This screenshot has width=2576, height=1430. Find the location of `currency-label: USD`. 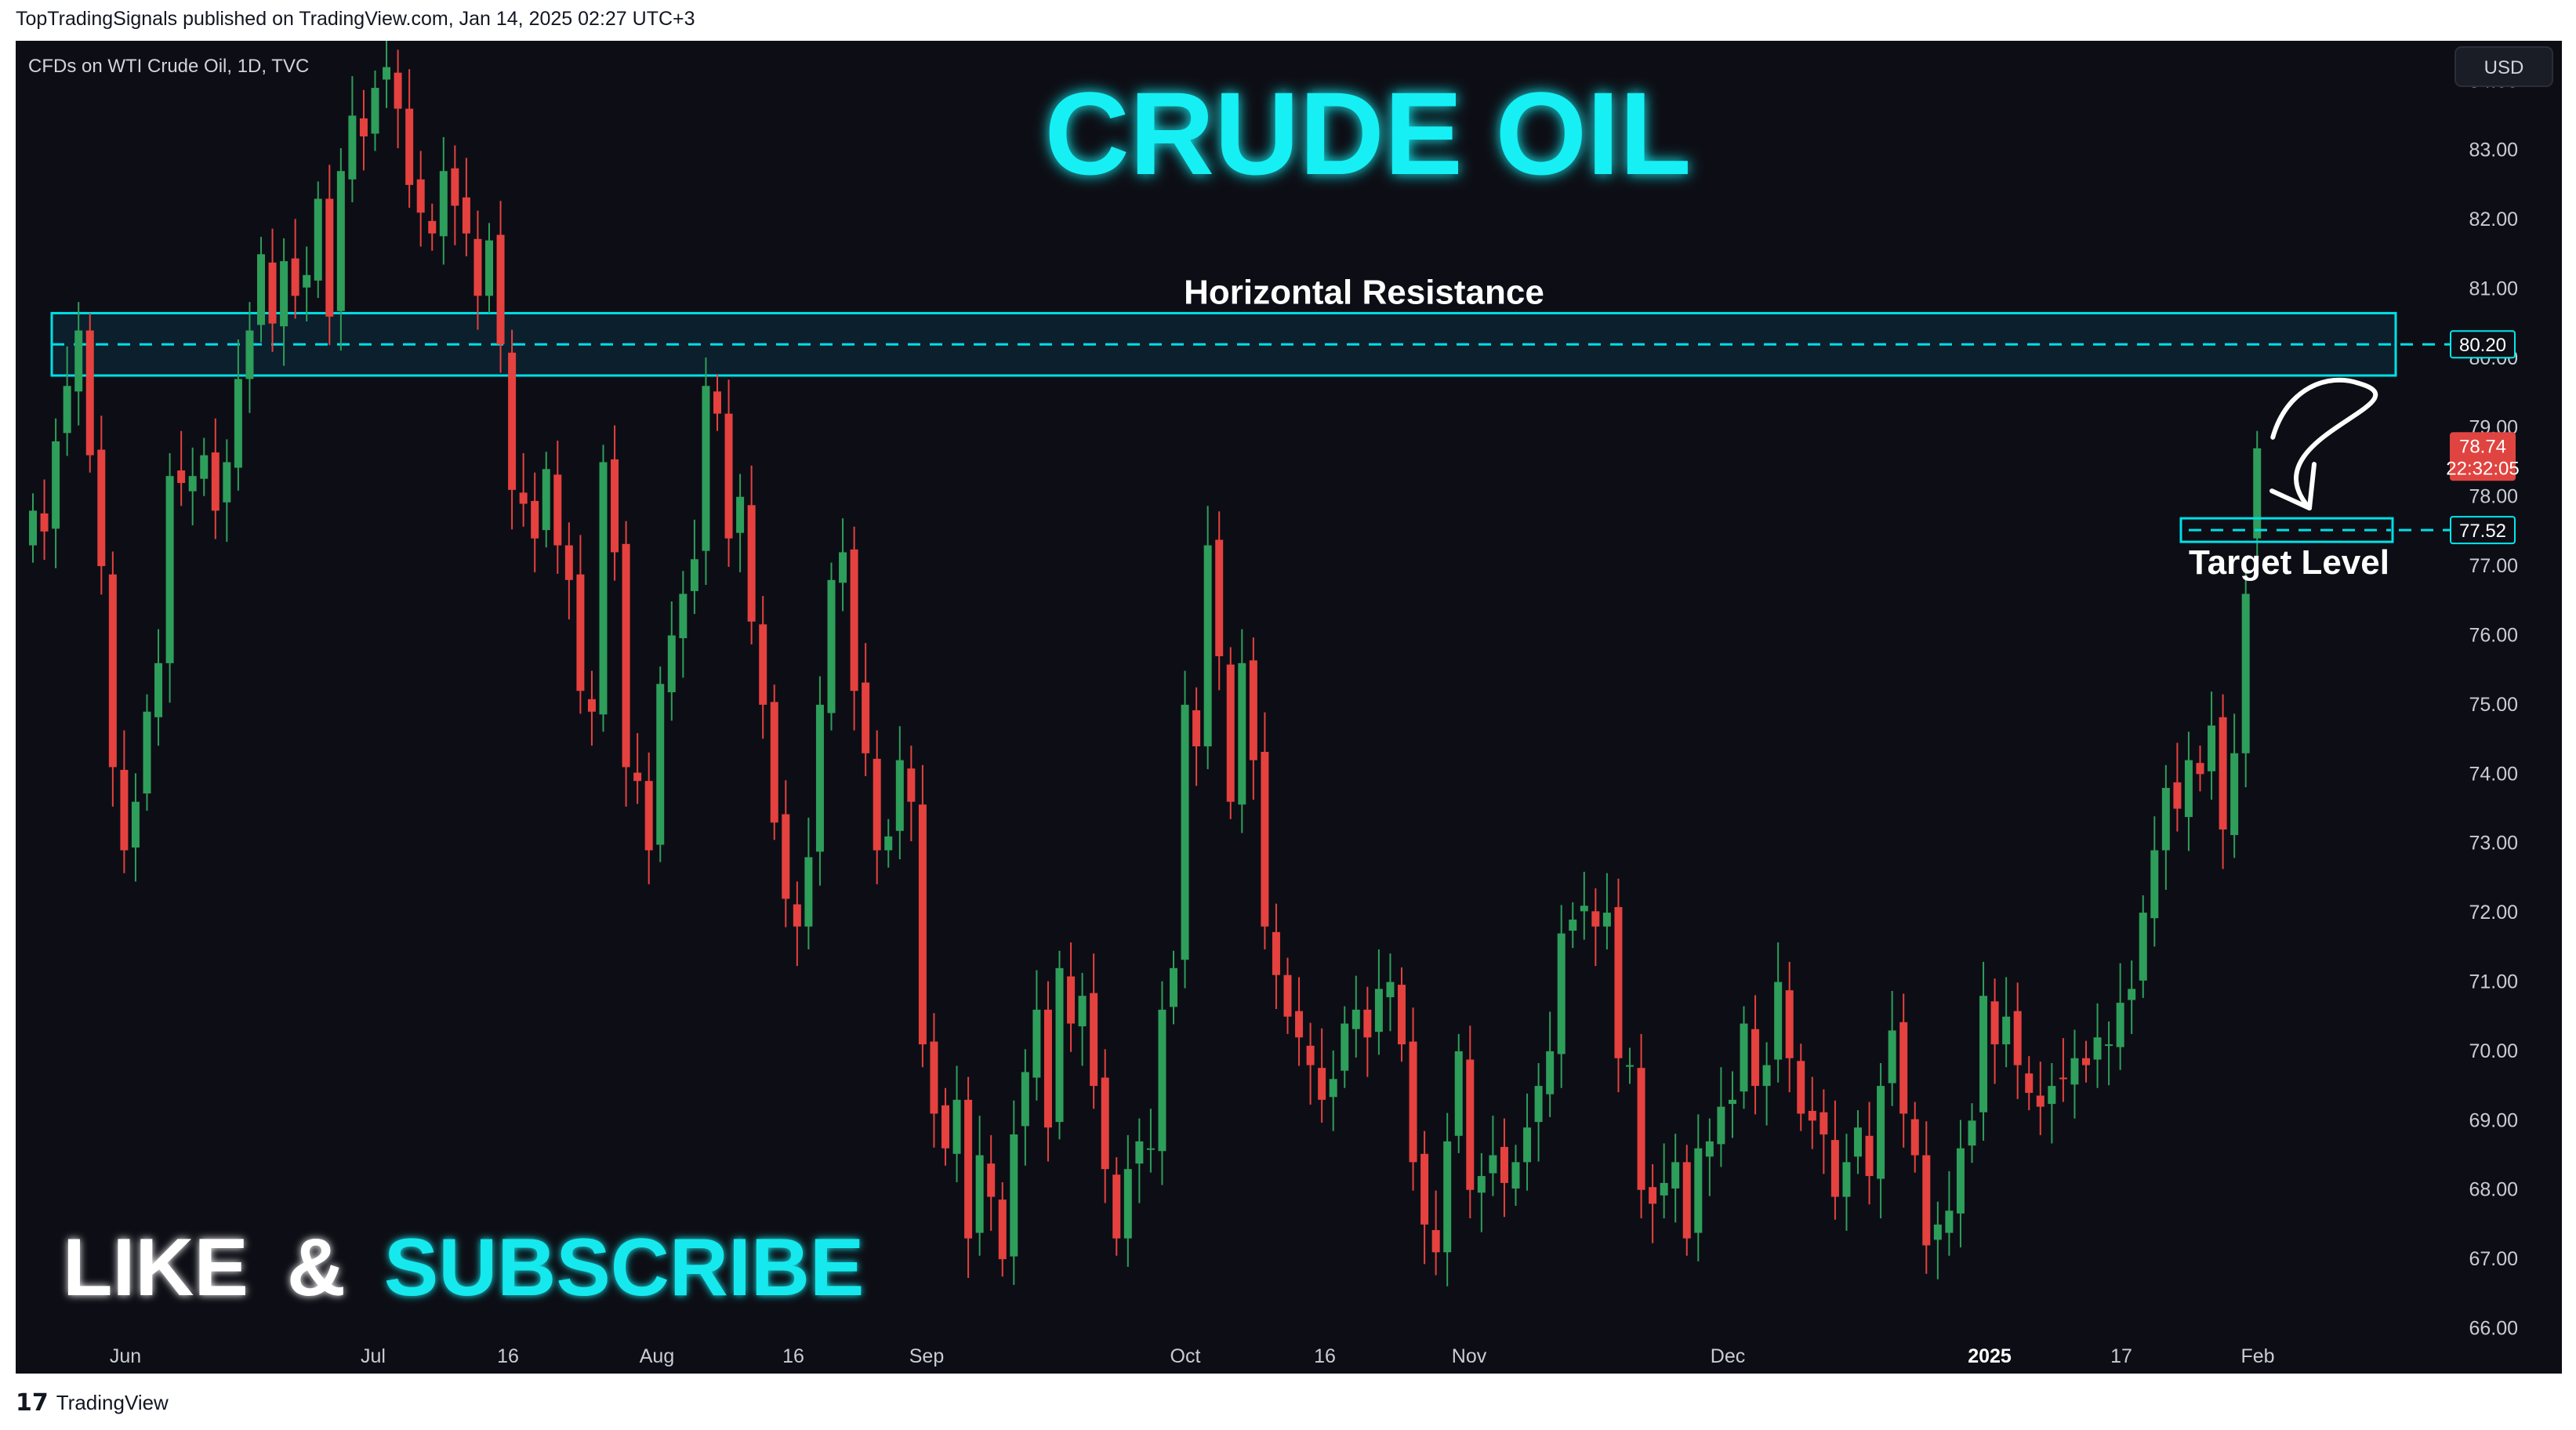

currency-label: USD is located at coordinates (2504, 67).